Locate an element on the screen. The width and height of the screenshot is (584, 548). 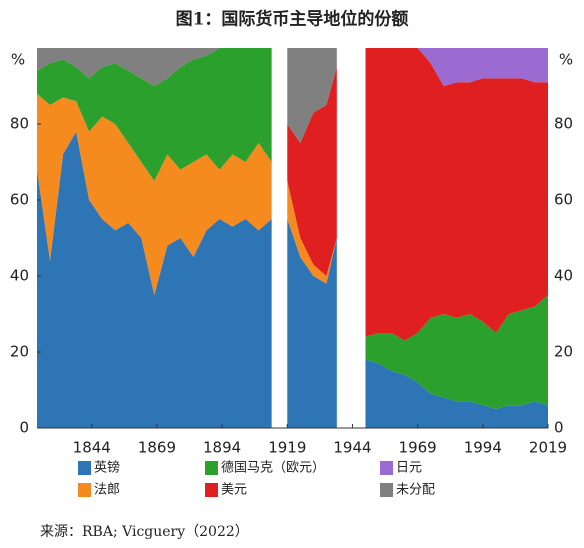
y-tick-label: 60 is located at coordinates (19, 200).